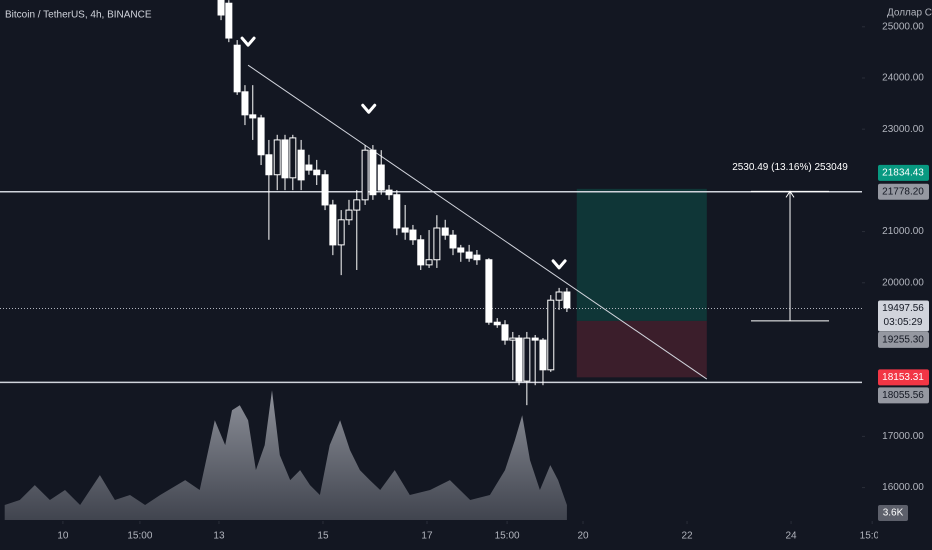 The height and width of the screenshot is (550, 932). Describe the element at coordinates (641, 254) in the screenshot. I see `profit-zone` at that location.